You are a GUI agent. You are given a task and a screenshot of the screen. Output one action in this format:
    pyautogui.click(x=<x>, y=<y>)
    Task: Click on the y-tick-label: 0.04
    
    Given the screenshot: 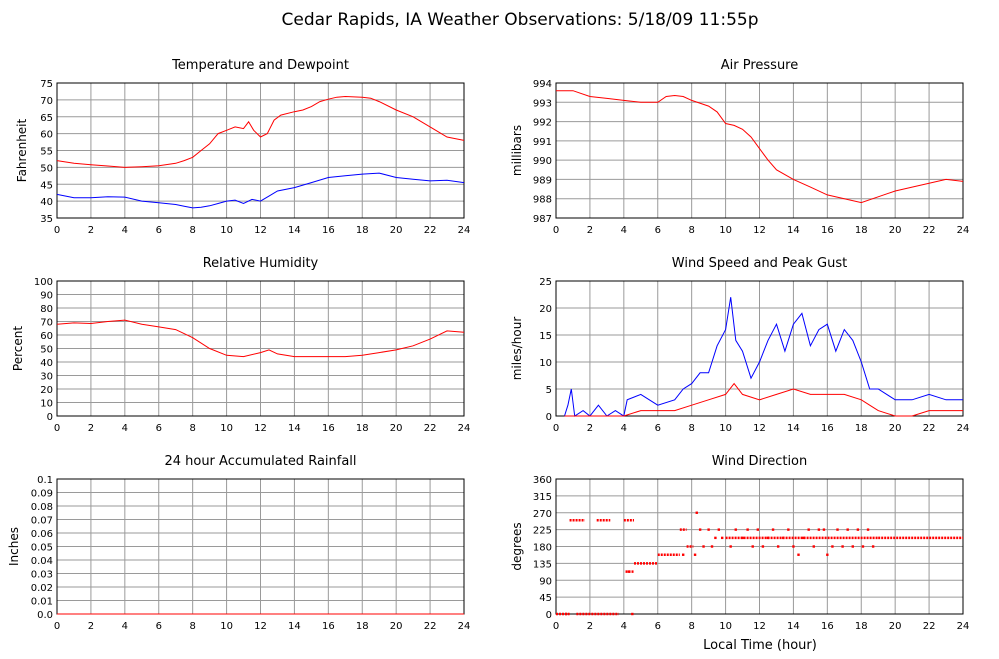 What is the action you would take?
    pyautogui.click(x=42, y=561)
    